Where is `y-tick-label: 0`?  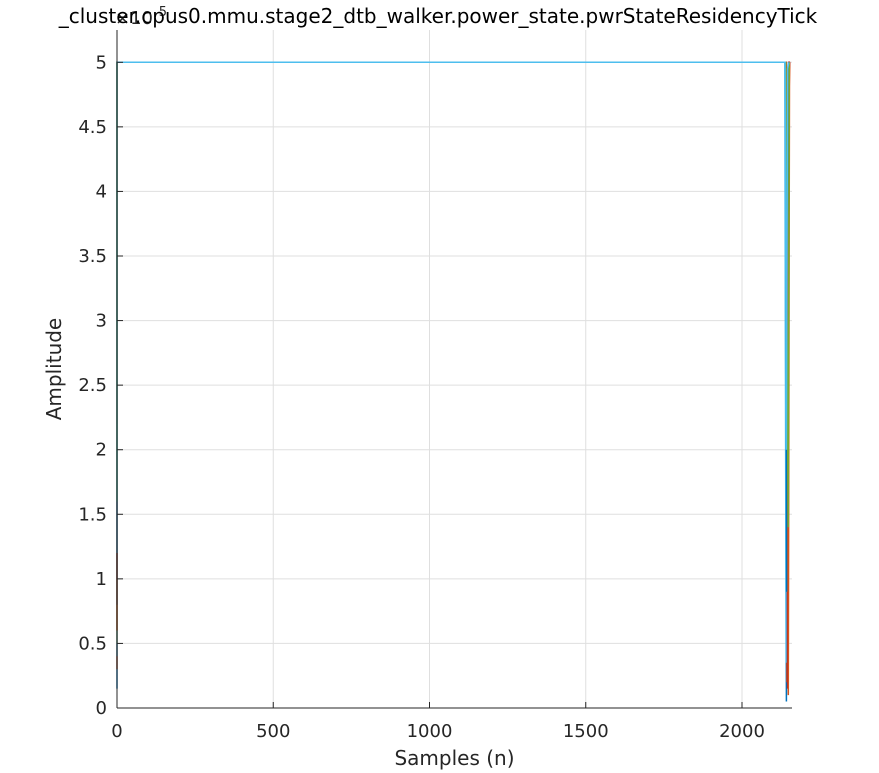
y-tick-label: 0 is located at coordinates (101, 708).